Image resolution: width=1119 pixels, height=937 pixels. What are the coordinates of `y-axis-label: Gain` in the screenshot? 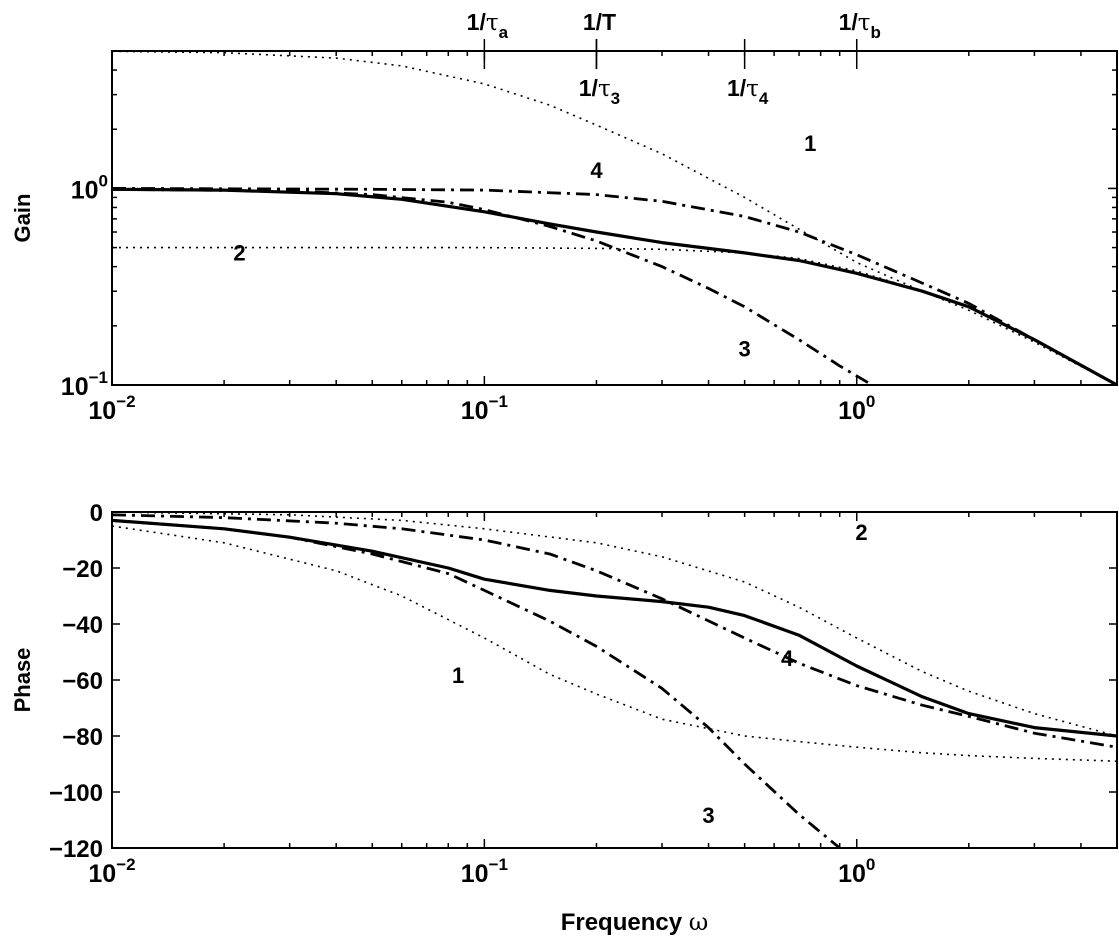 It's located at (22, 218).